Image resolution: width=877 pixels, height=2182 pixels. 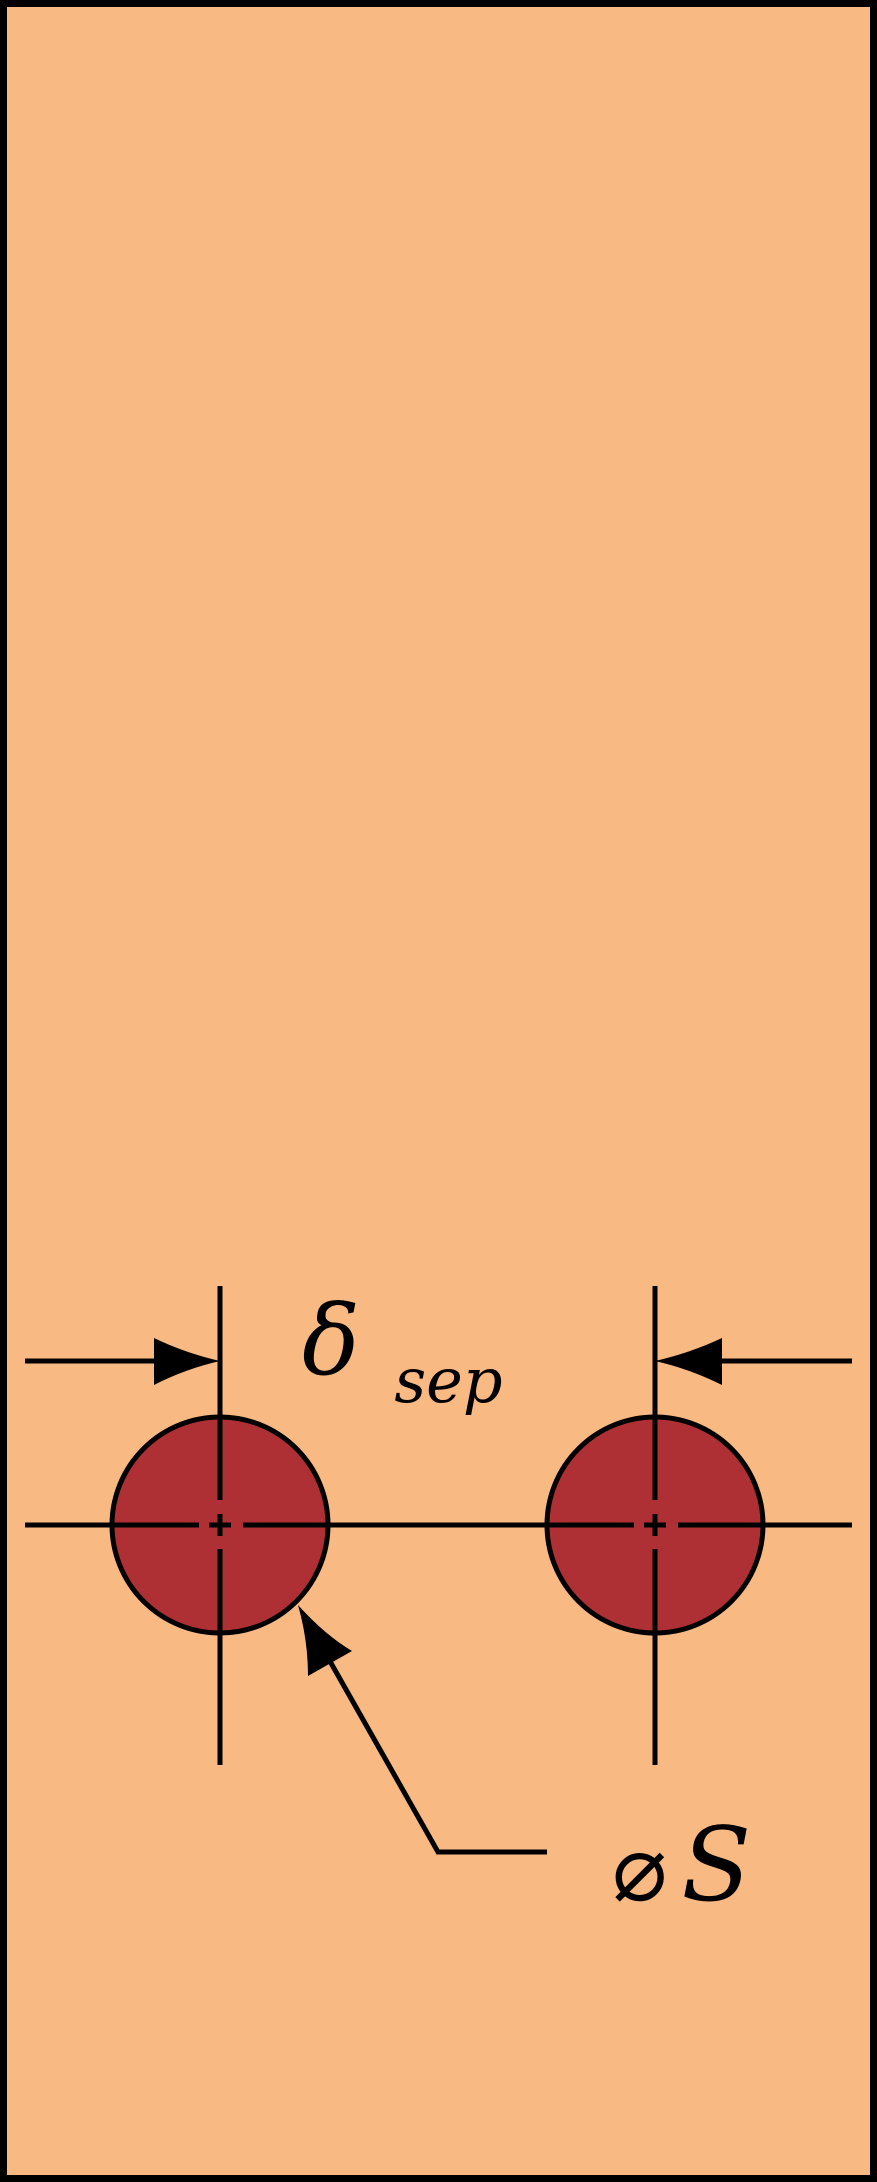 I want to click on separation-dimension, so click(x=438, y=1361).